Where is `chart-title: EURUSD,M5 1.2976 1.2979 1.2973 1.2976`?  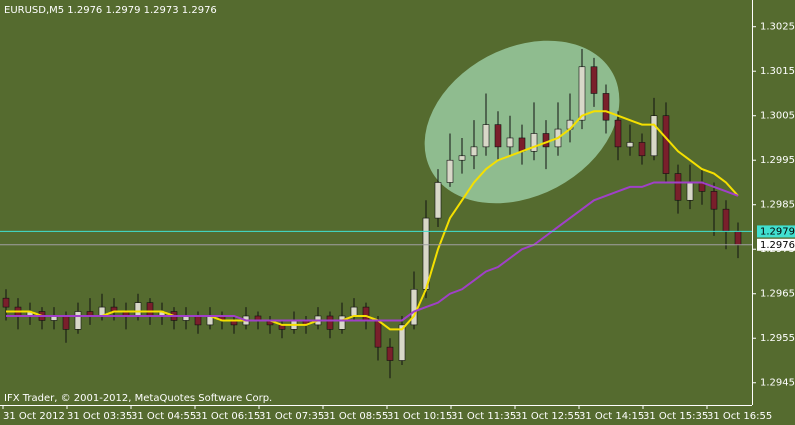 chart-title: EURUSD,M5 1.2976 1.2979 1.2973 1.2976 is located at coordinates (110, 10).